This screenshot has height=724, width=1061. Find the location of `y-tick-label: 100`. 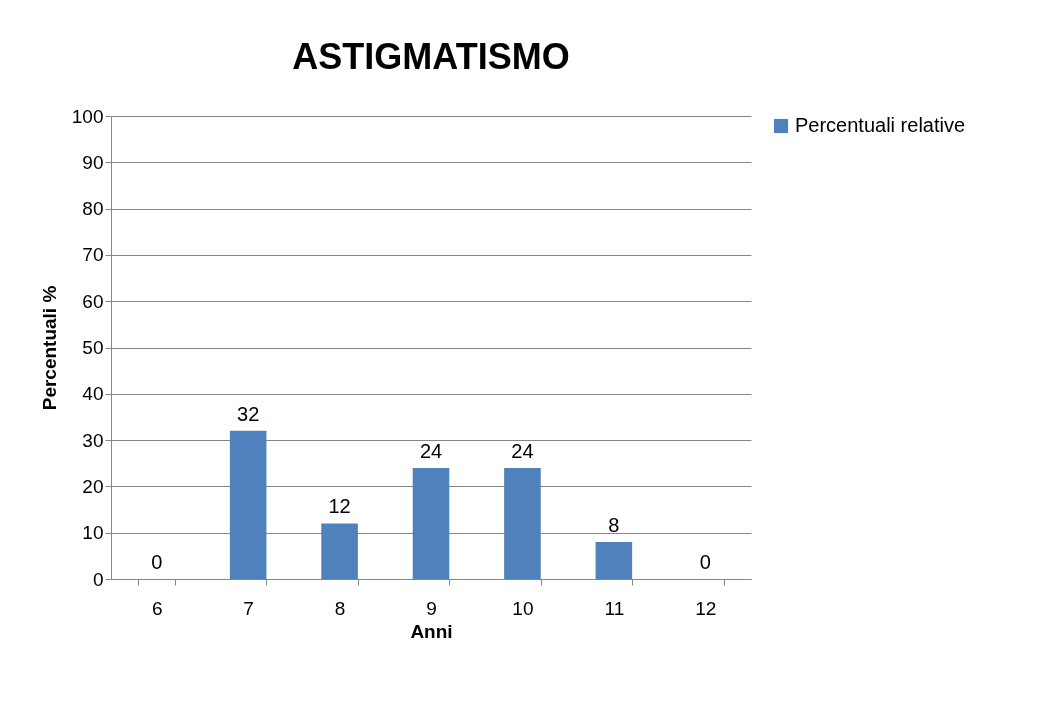

y-tick-label: 100 is located at coordinates (87, 116).